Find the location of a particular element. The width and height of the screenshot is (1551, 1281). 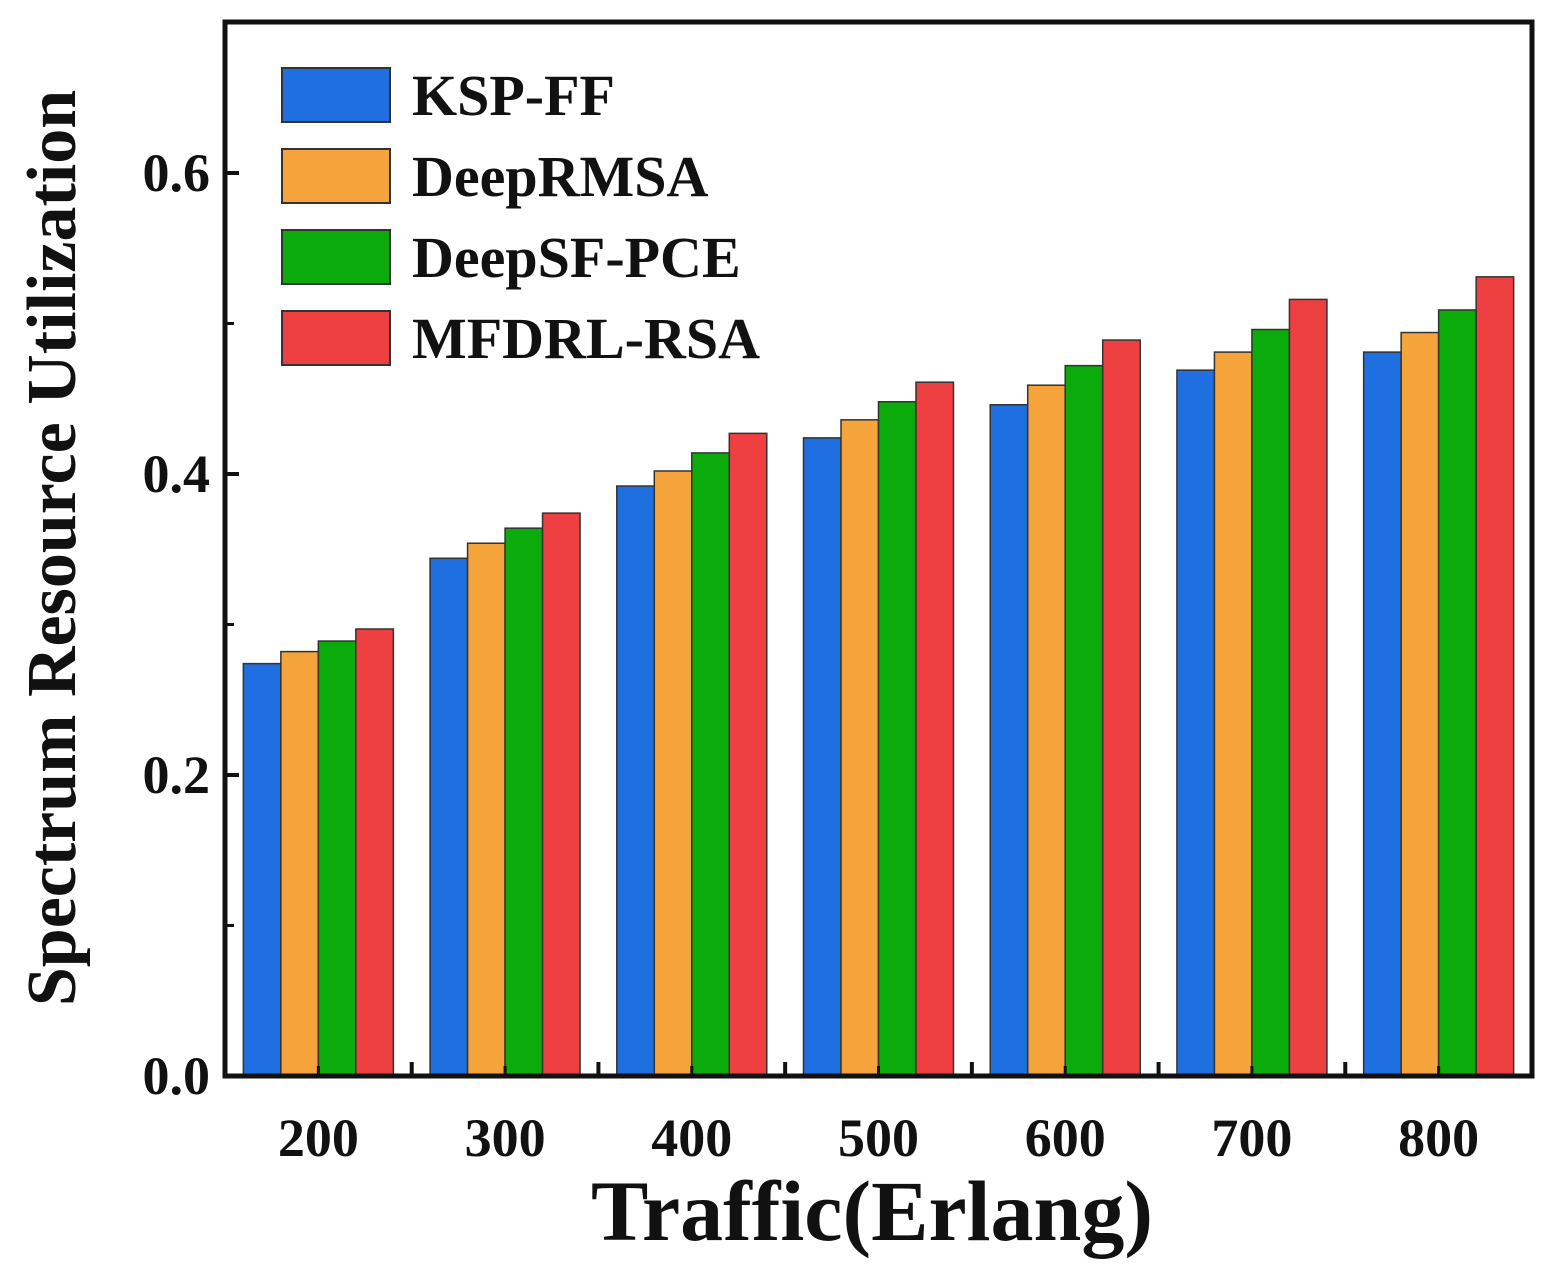

x-tick-label-600: 600 is located at coordinates (1065, 1138).